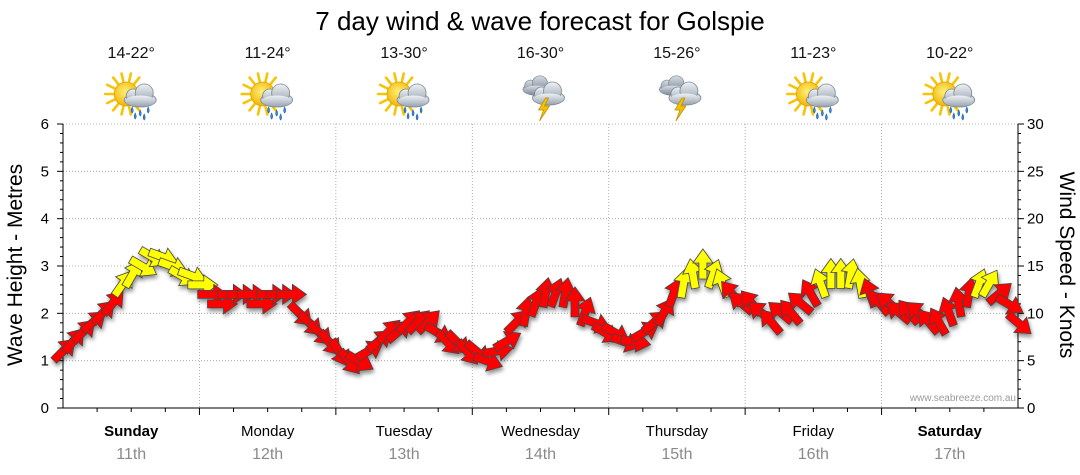  Describe the element at coordinates (1031, 408) in the screenshot. I see `y2-tick-label: 0` at that location.